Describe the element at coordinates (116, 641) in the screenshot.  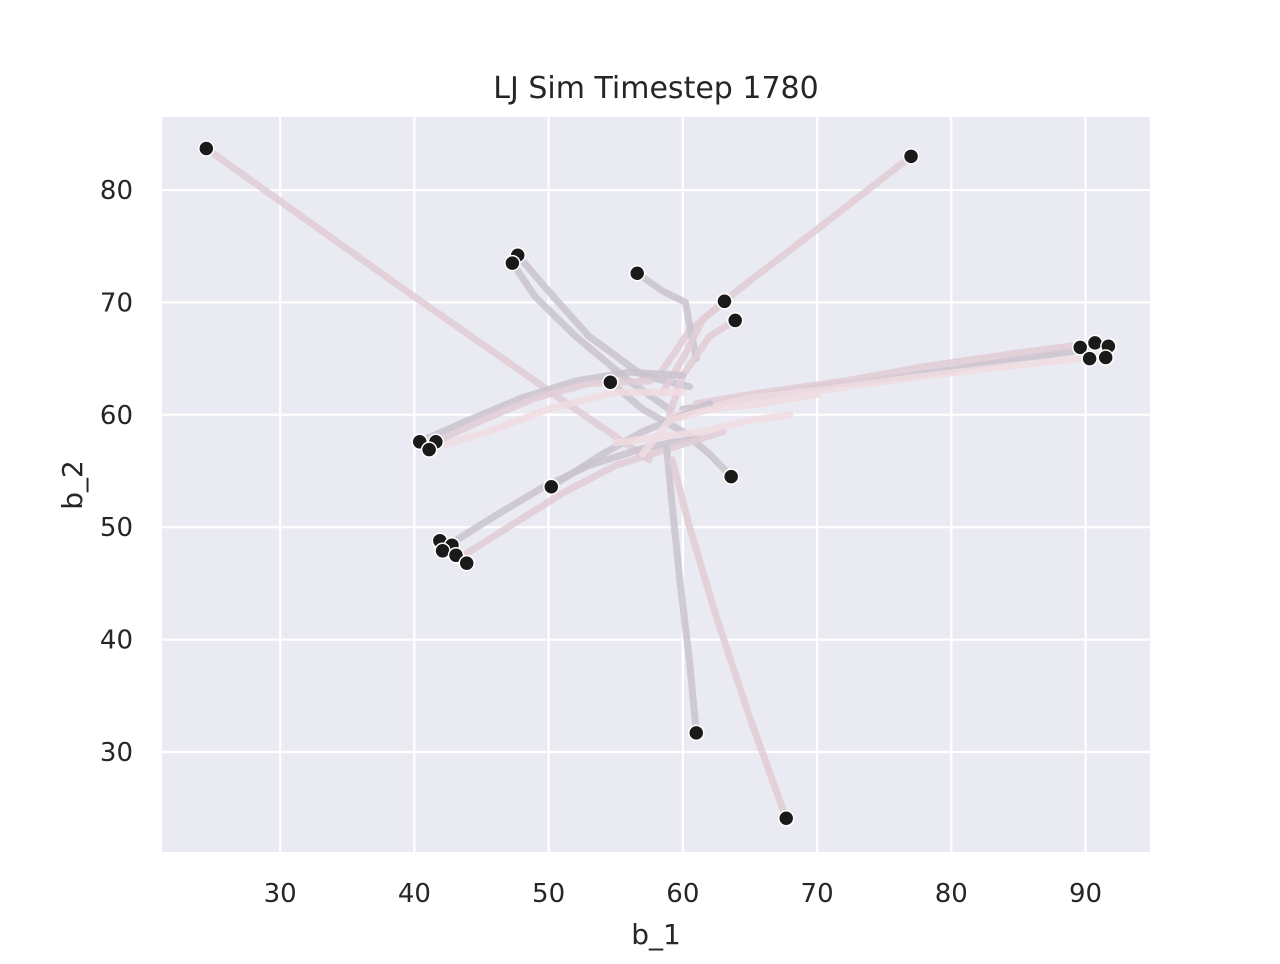
I see `y-tick-label: 40` at that location.